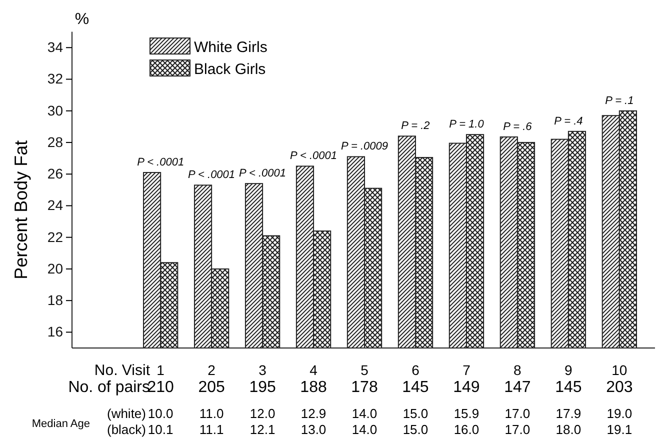 The height and width of the screenshot is (440, 657). Describe the element at coordinates (568, 370) in the screenshot. I see `x-tick-label: 9` at that location.